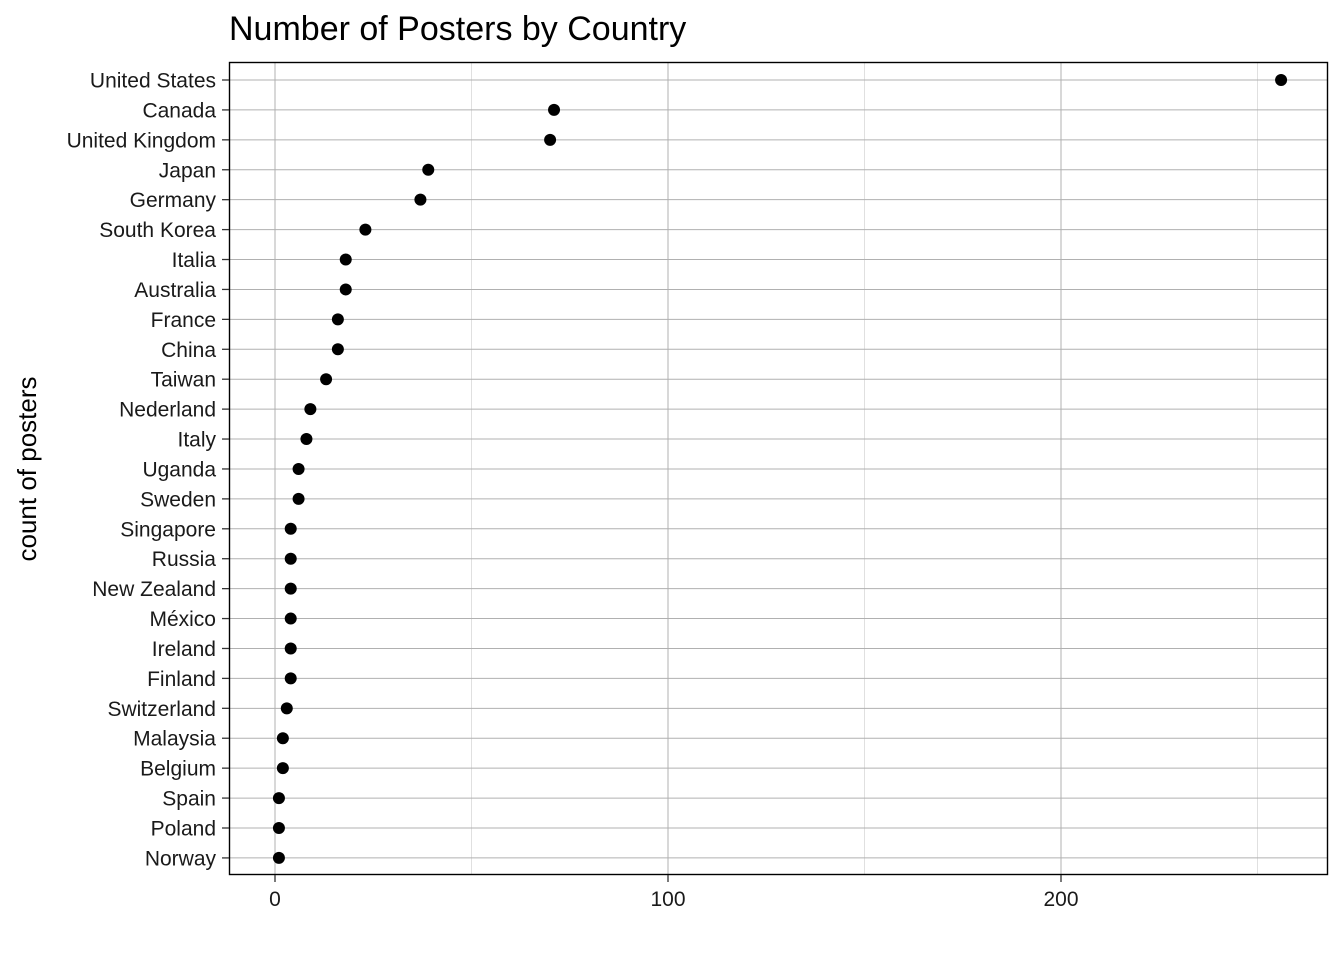  What do you see at coordinates (168, 529) in the screenshot?
I see `category-label: Singapore` at bounding box center [168, 529].